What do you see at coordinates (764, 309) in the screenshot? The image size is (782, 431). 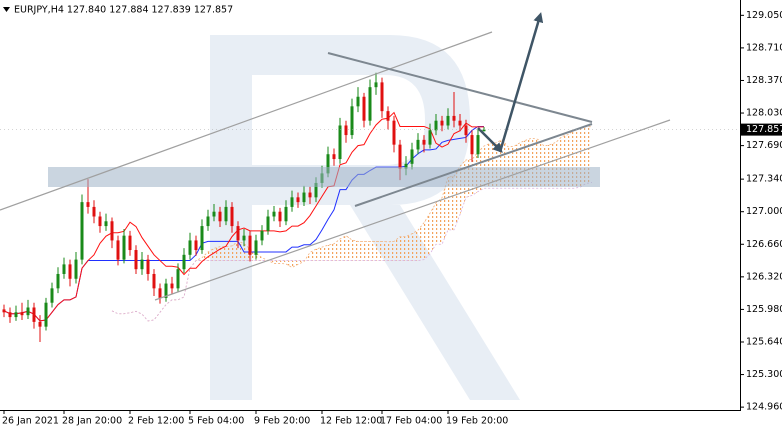 I see `y-tick-label: 125.980` at bounding box center [764, 309].